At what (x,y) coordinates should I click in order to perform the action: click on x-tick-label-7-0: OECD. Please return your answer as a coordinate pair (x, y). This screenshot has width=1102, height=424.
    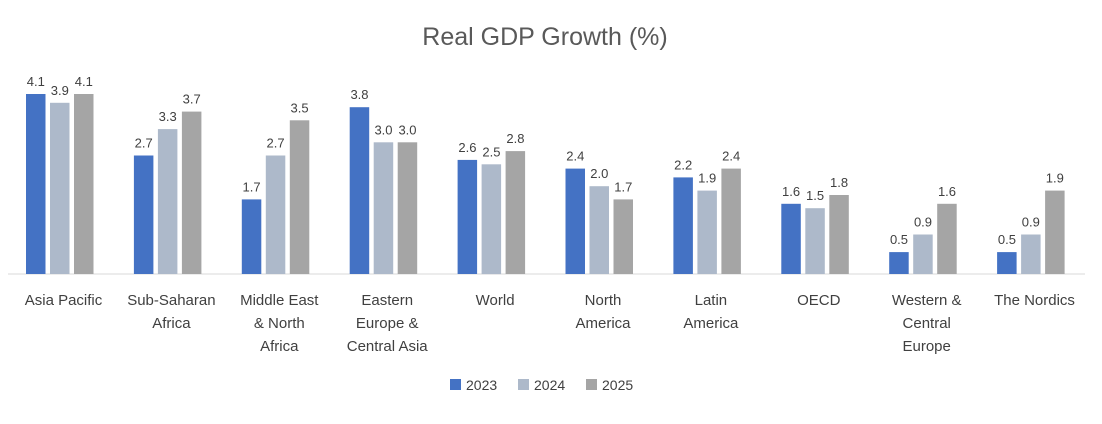
    Looking at the image, I should click on (819, 300).